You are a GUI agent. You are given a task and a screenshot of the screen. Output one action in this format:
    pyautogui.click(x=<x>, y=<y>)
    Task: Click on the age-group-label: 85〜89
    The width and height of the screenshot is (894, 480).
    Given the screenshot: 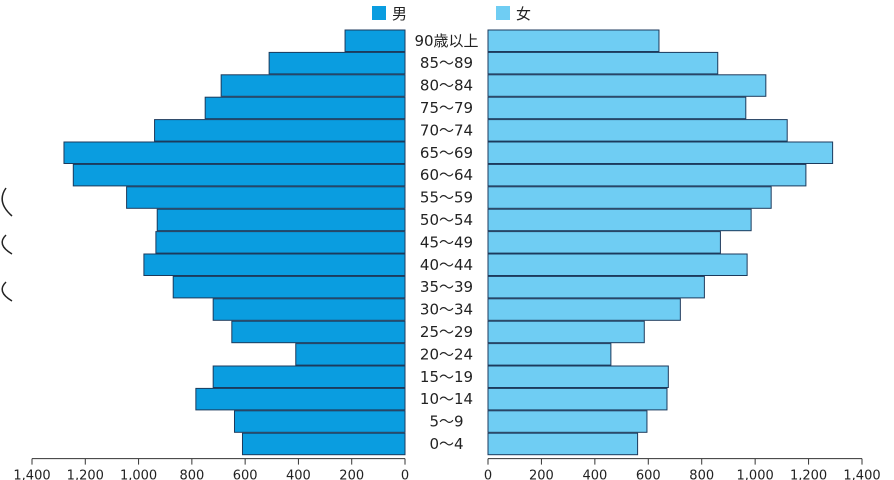 What is the action you would take?
    pyautogui.click(x=446, y=63)
    